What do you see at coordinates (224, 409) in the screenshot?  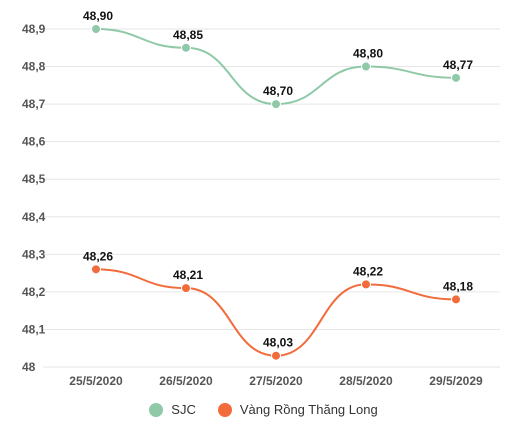 I see `legend-swatch-vang-rong-thang-long` at bounding box center [224, 409].